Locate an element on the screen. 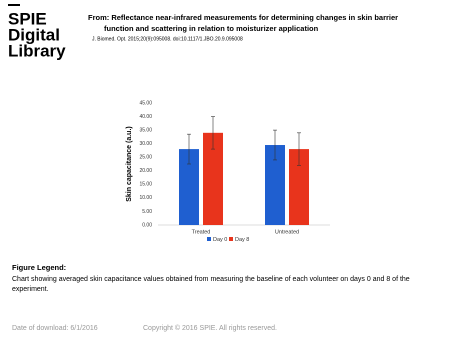 The width and height of the screenshot is (450, 338). logo-bar is located at coordinates (14, 5).